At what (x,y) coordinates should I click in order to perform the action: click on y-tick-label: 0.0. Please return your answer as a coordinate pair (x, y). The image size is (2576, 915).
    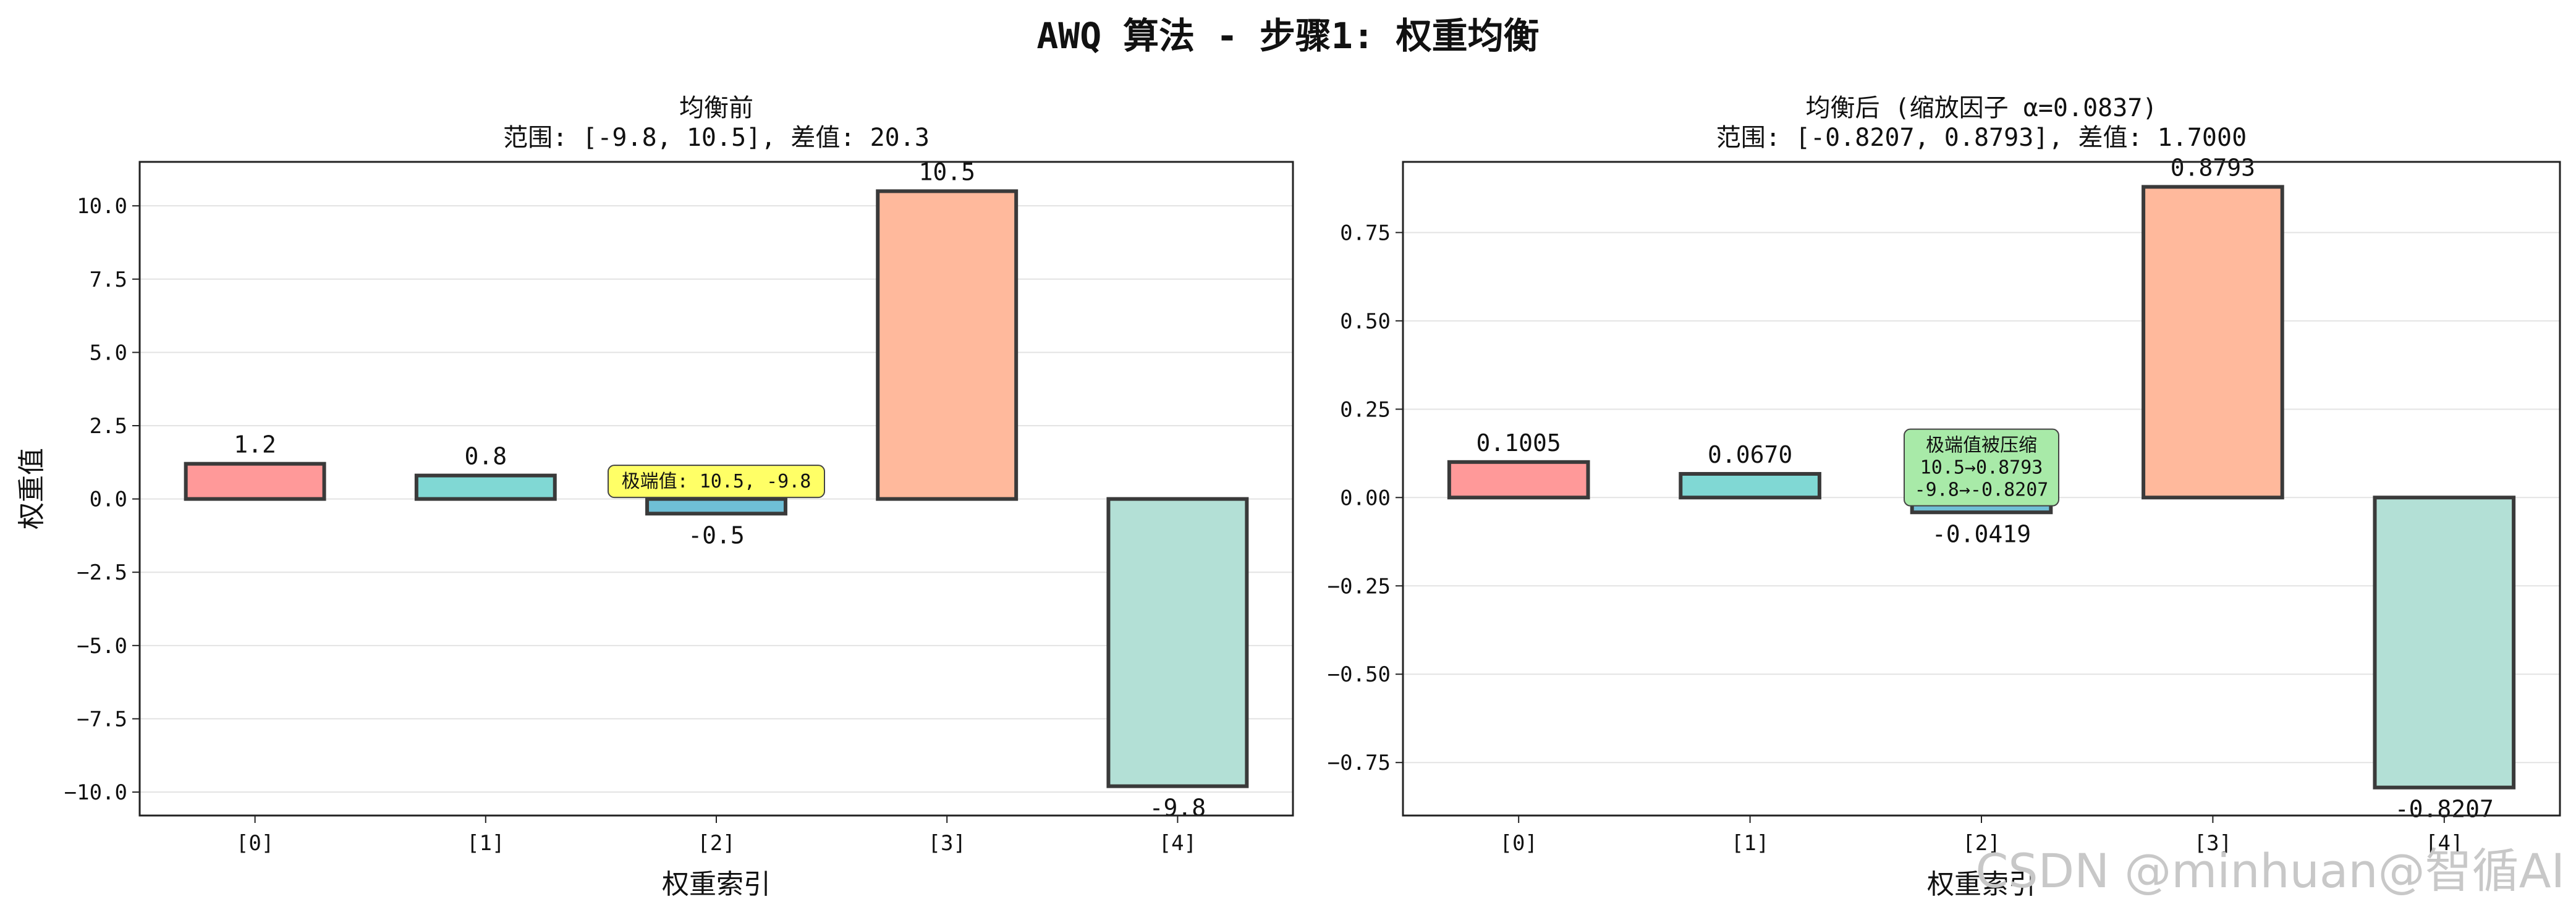
    Looking at the image, I should click on (108, 499).